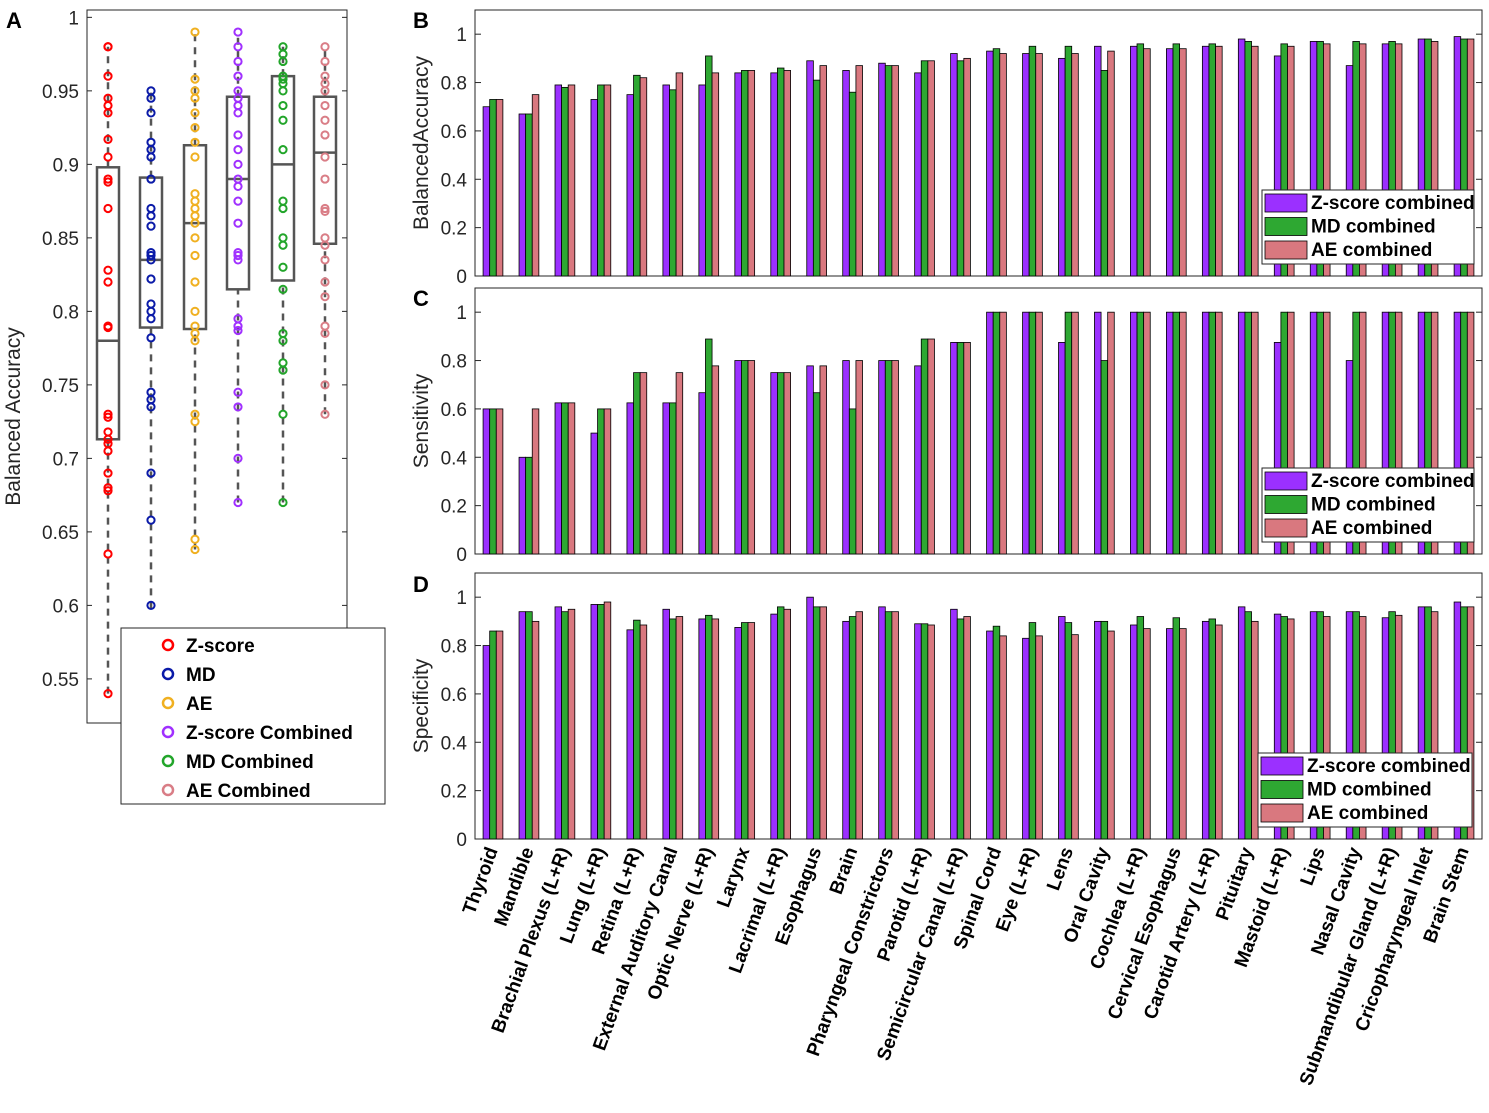 This screenshot has width=1489, height=1113. Describe the element at coordinates (168, 761) in the screenshot. I see `legend-marker` at that location.